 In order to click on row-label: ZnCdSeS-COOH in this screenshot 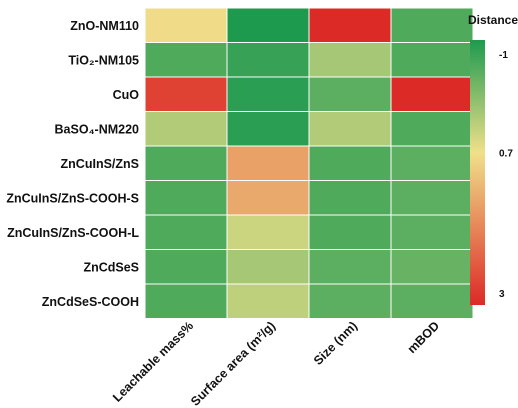, I will do `click(90, 302)`.